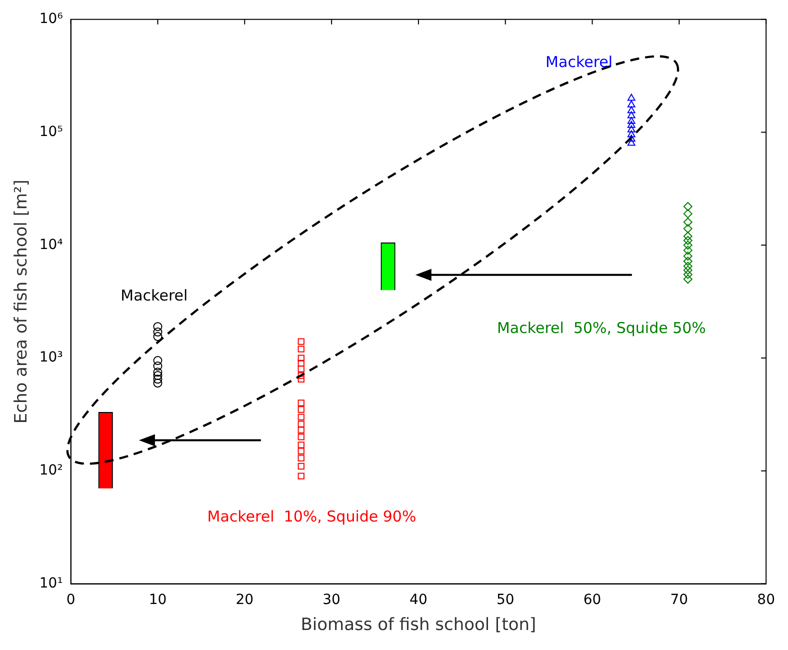  What do you see at coordinates (766, 600) in the screenshot?
I see `x-tick-label: 80` at bounding box center [766, 600].